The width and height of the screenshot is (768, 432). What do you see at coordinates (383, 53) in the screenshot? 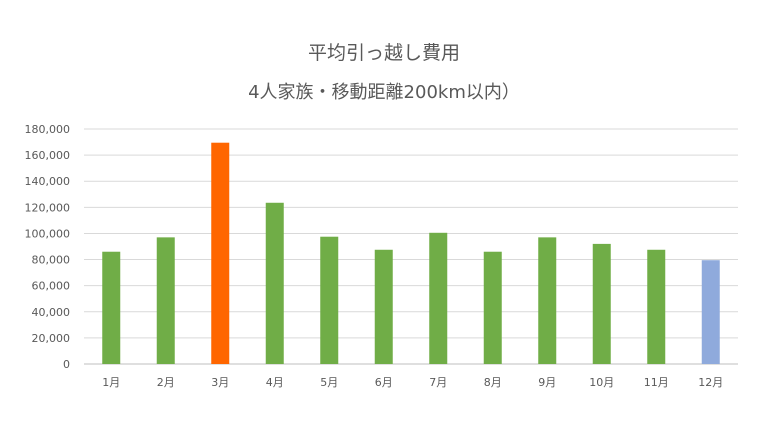
I see `chart-title: 平均引っ越し費用` at bounding box center [383, 53].